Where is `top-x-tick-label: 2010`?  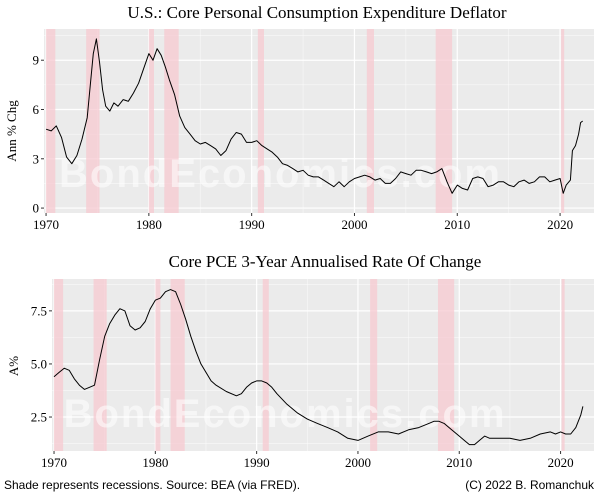
top-x-tick-label: 2010 is located at coordinates (457, 224).